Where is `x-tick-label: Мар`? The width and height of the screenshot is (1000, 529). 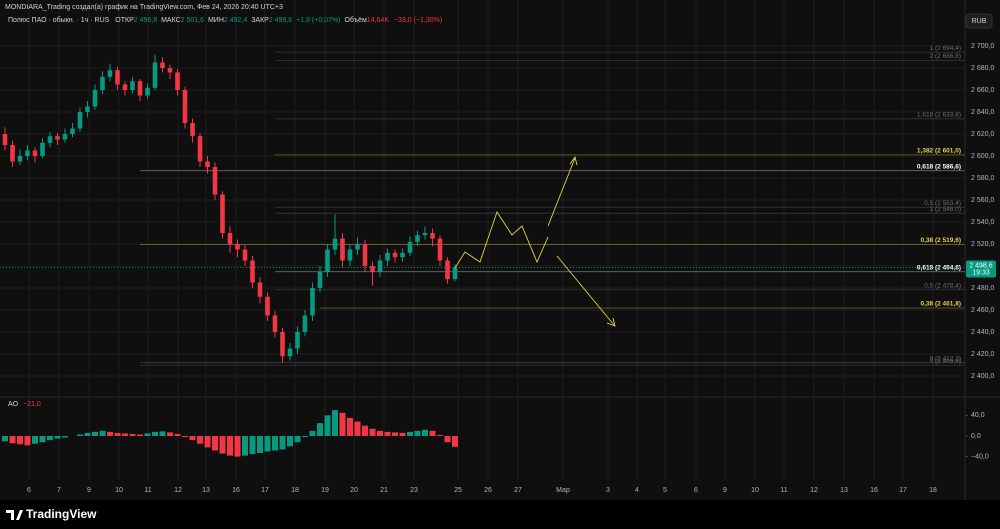 x-tick-label: Мар is located at coordinates (563, 490).